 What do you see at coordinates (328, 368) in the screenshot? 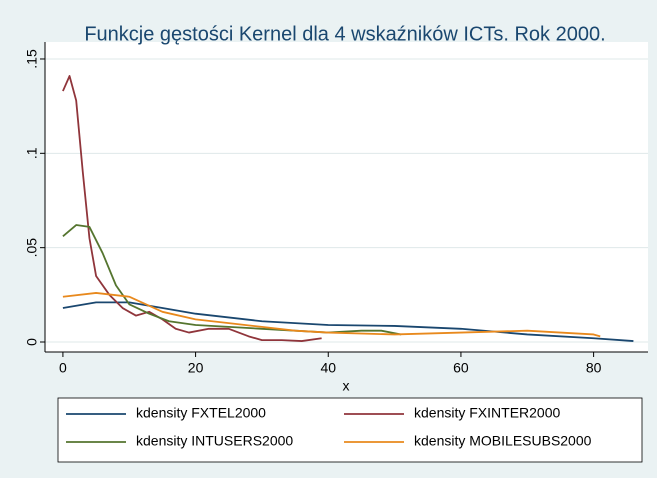
I see `x-tick-label: 40` at bounding box center [328, 368].